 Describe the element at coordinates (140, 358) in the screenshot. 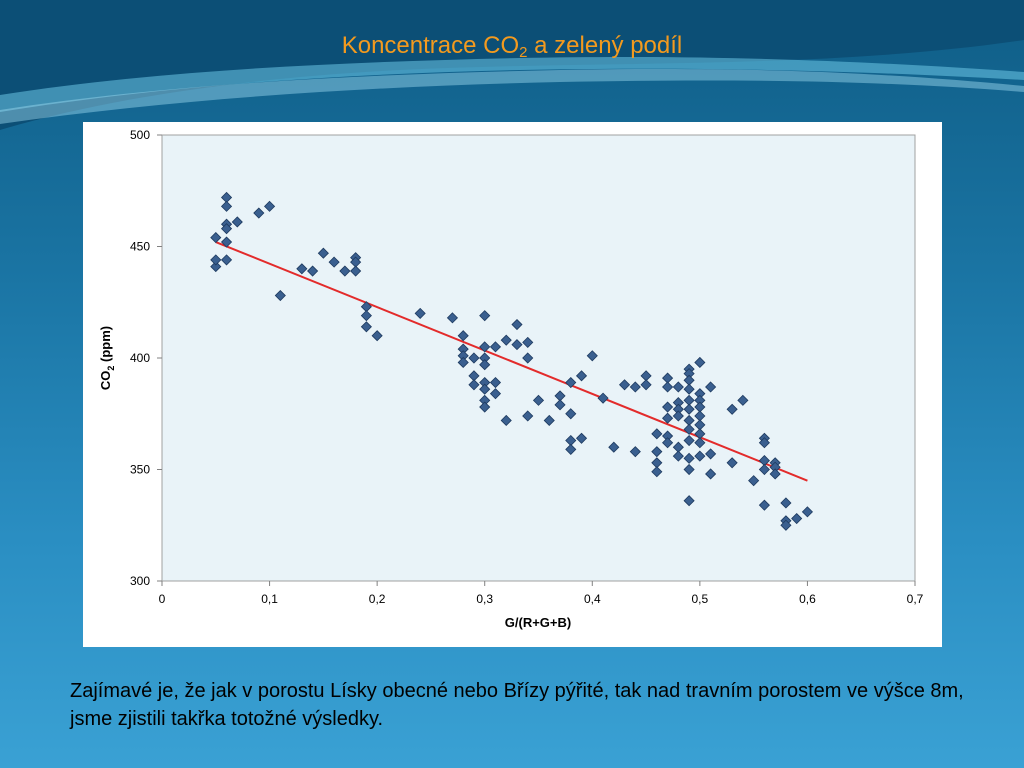

I see `y-tick-label: 400` at that location.